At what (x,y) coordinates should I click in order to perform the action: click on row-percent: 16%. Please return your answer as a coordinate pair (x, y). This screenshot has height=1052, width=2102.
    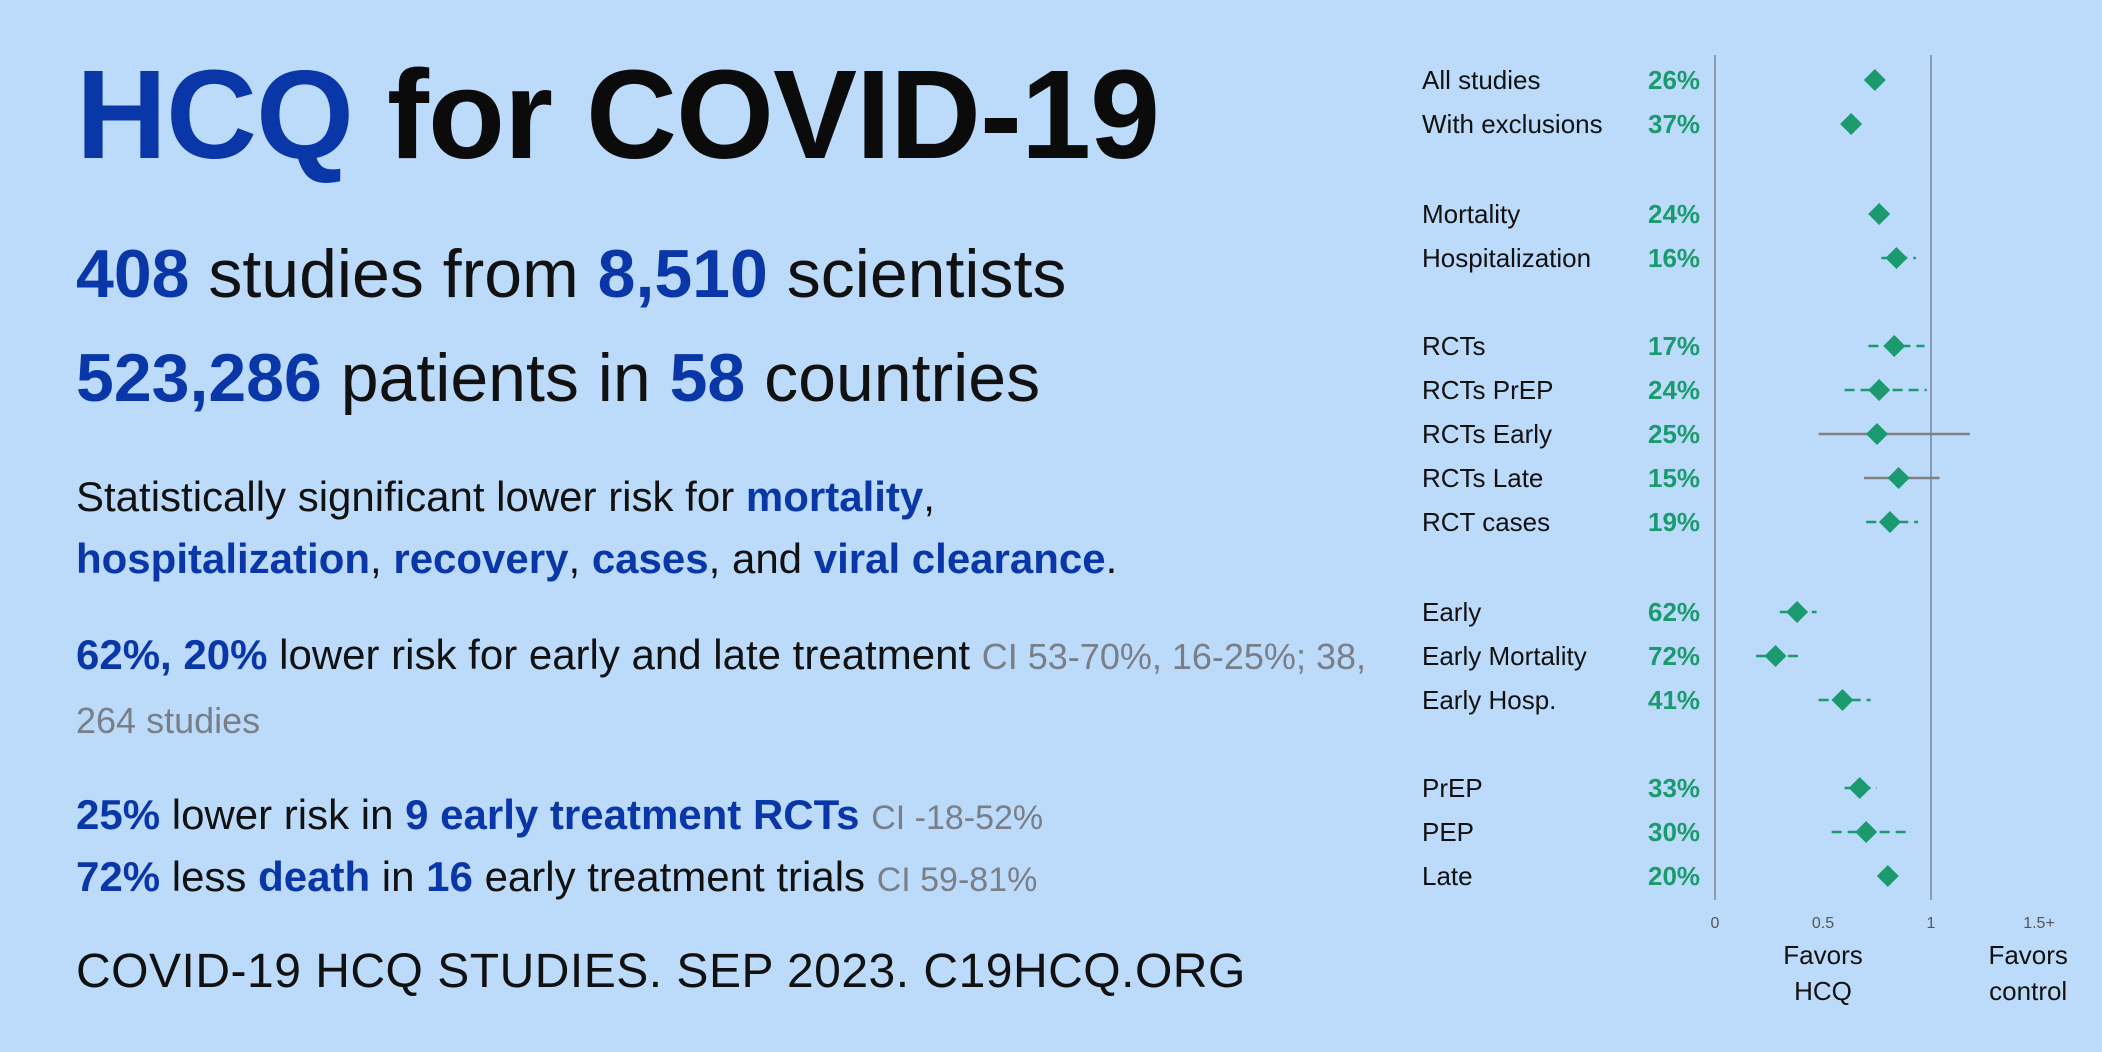
    Looking at the image, I should click on (1674, 258).